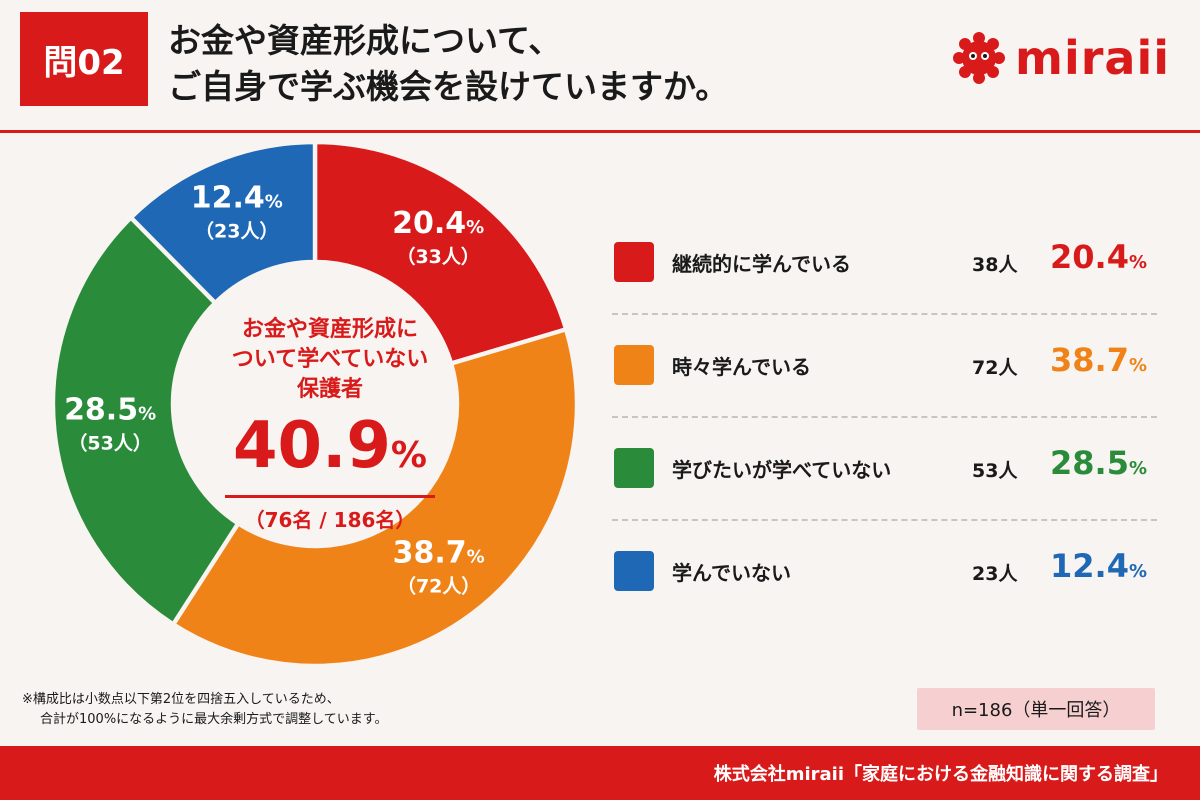  I want to click on center-label-line-2: ついて学べていない, so click(330, 359).